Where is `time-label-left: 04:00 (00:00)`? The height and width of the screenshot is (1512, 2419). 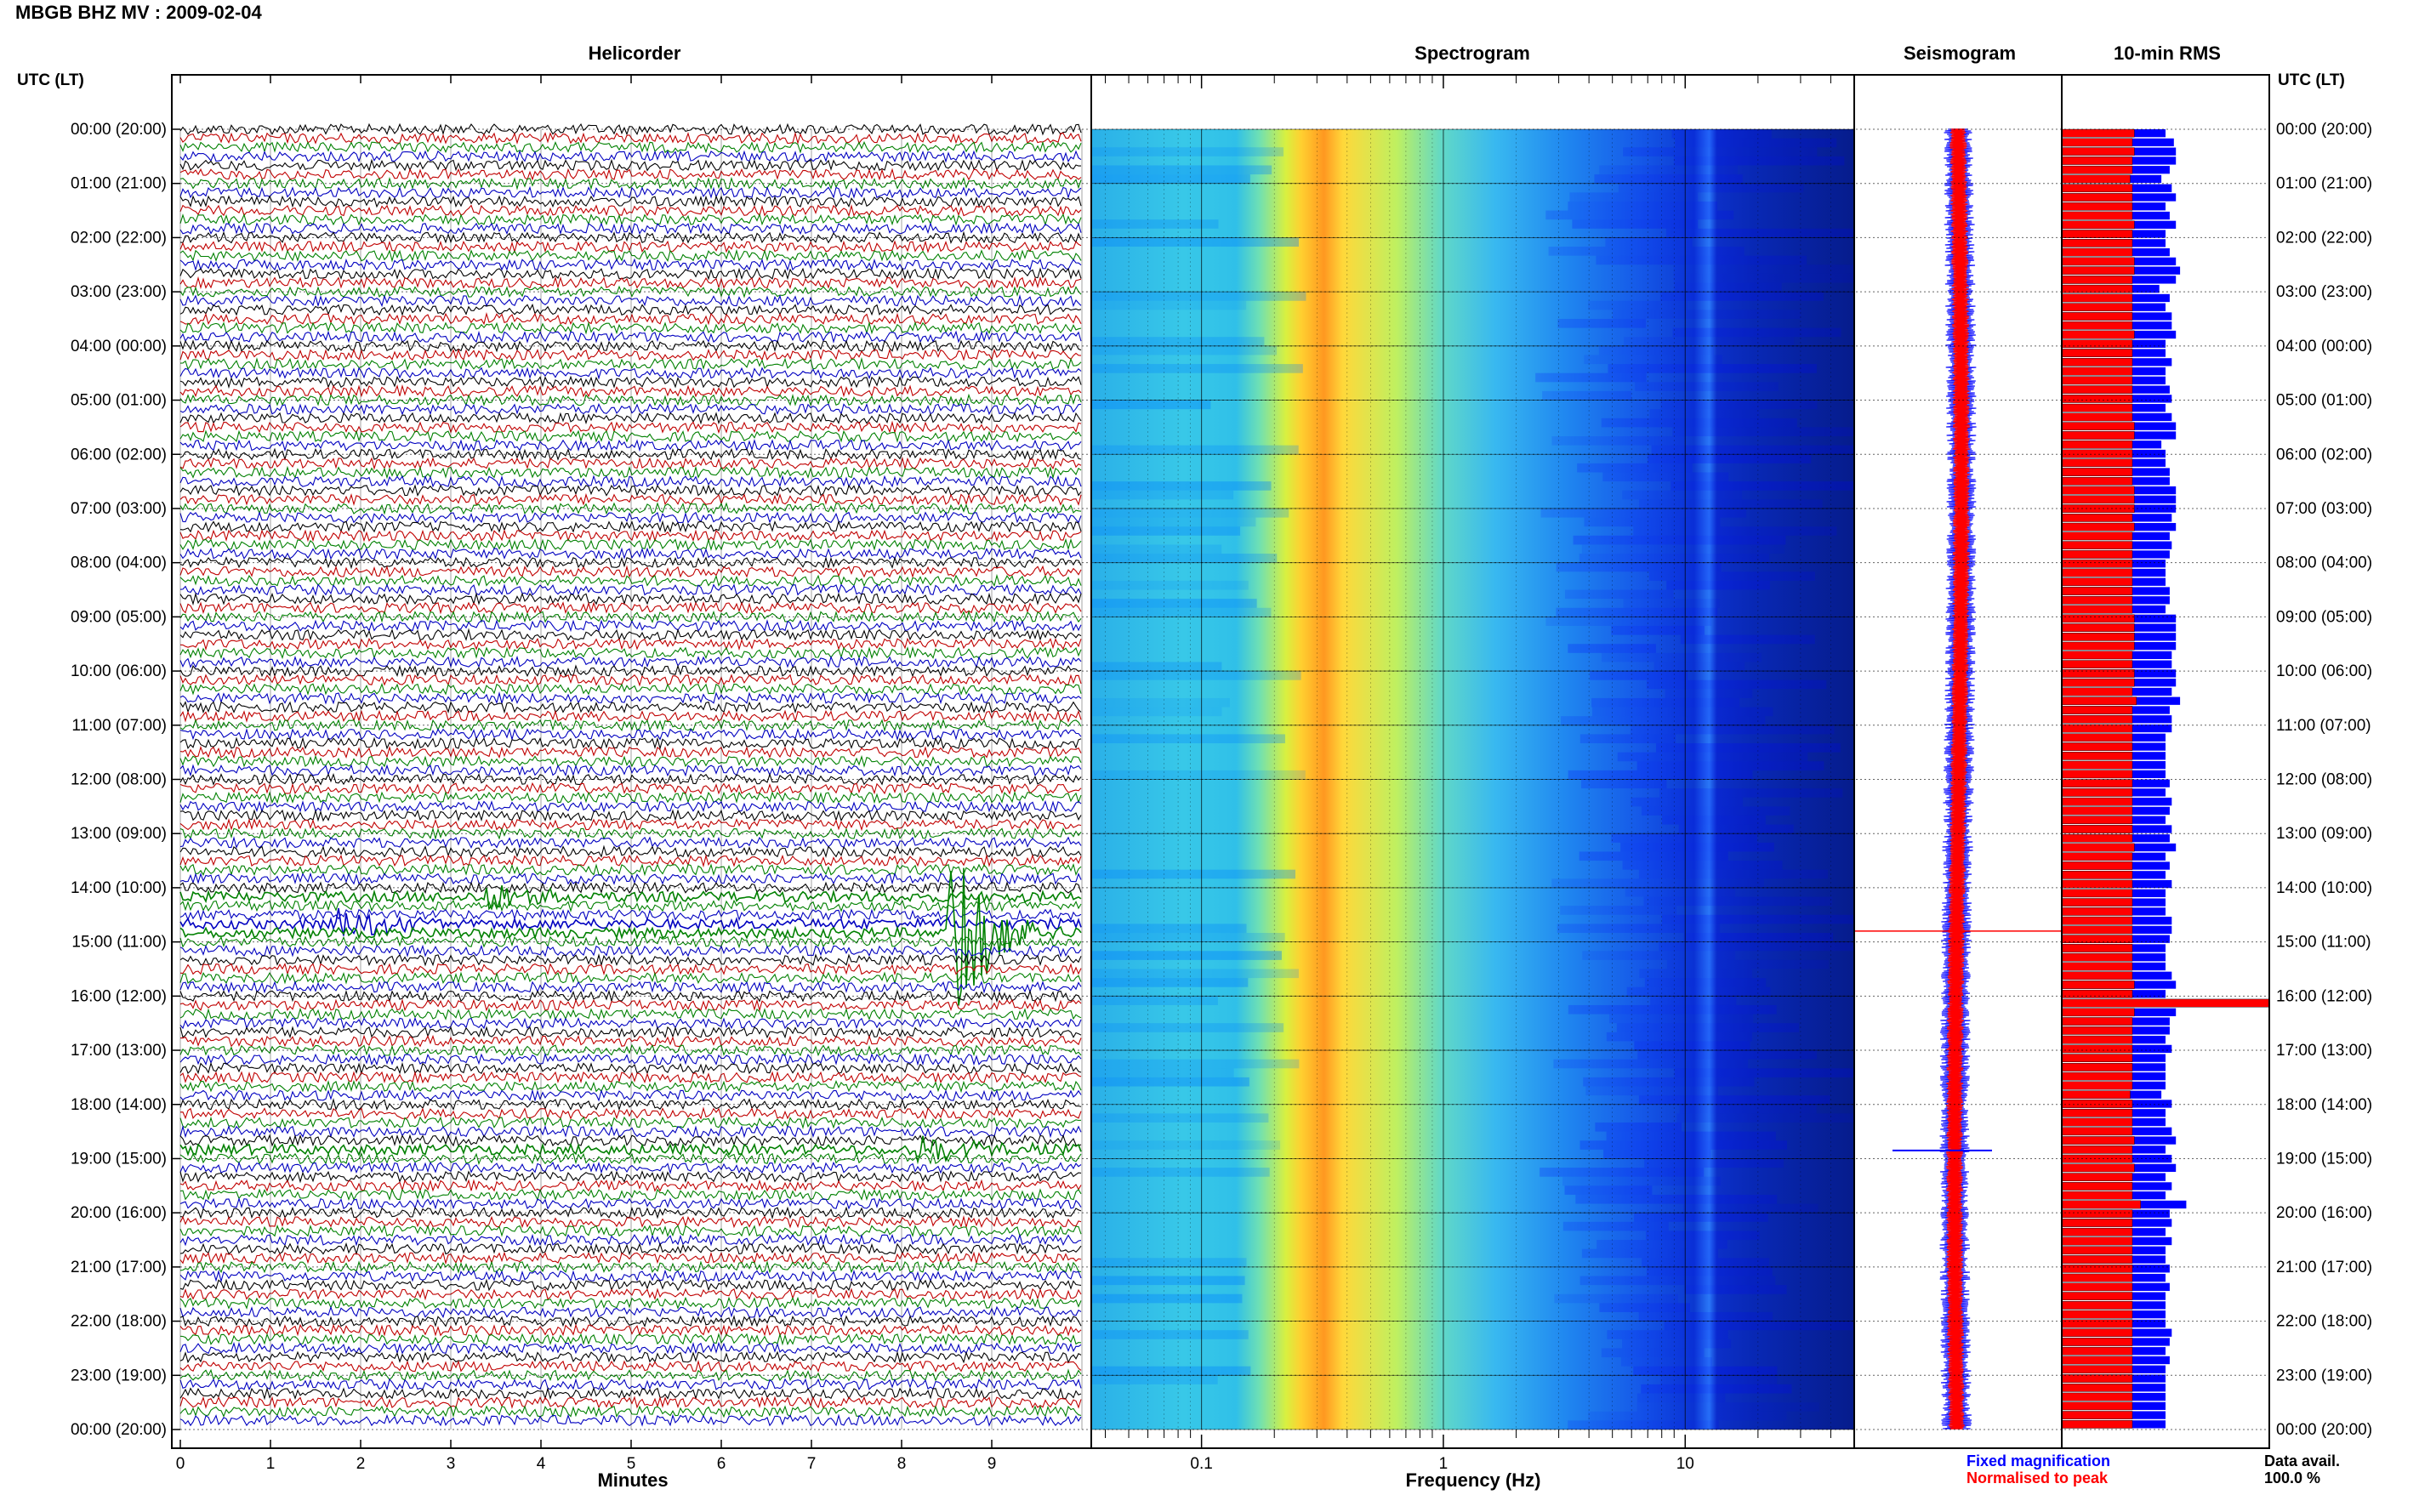 time-label-left: 04:00 (00:00) is located at coordinates (119, 346).